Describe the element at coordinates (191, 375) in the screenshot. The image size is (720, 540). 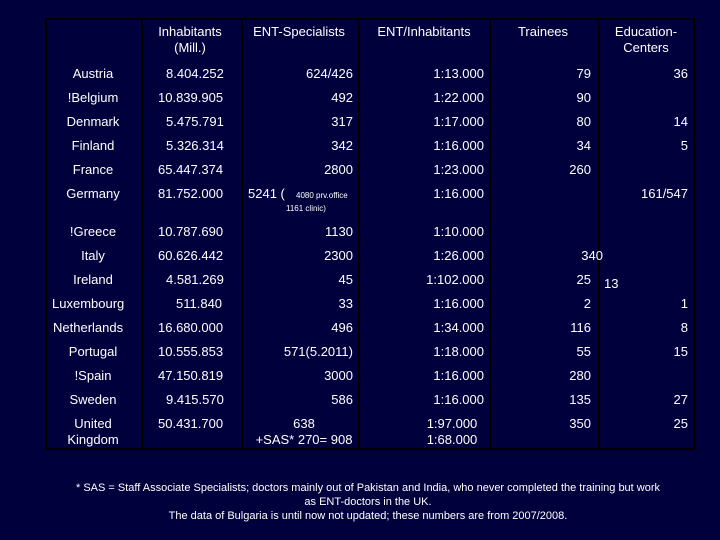
I see `inhabitants-cell: 47.150.819` at that location.